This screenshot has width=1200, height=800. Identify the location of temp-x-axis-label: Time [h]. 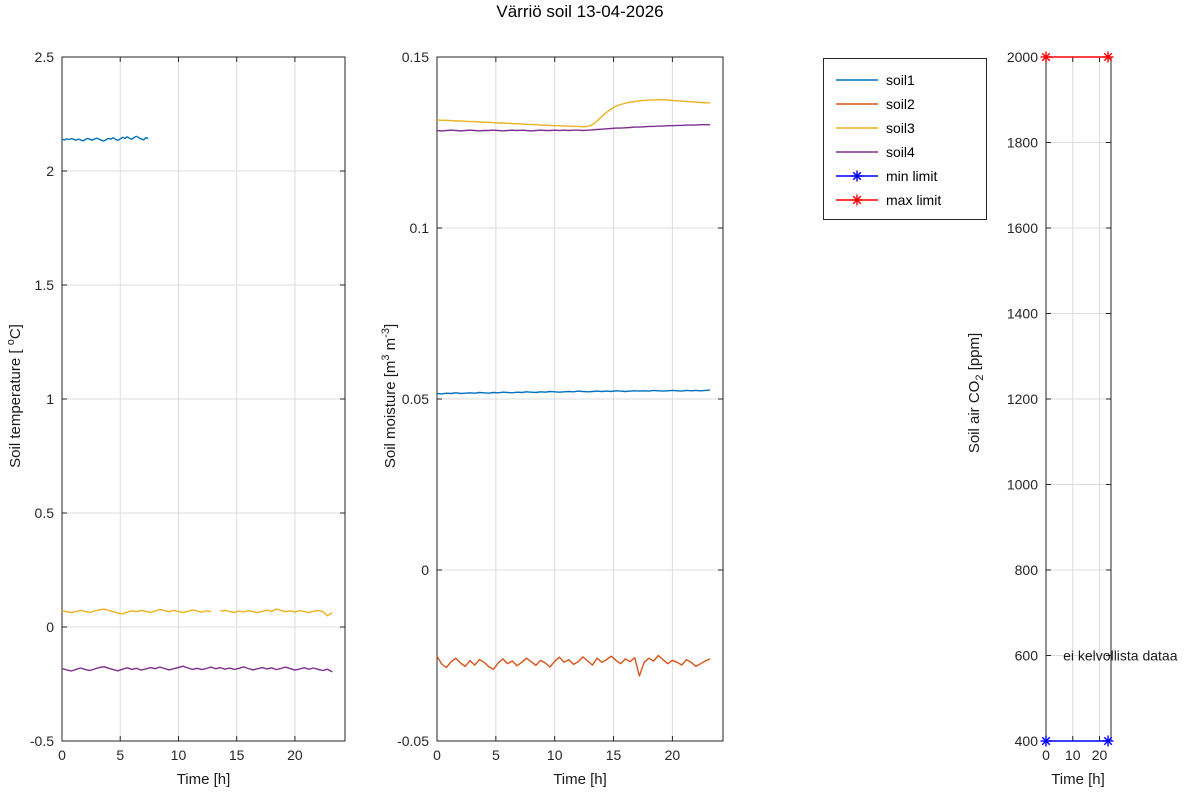
(203, 779).